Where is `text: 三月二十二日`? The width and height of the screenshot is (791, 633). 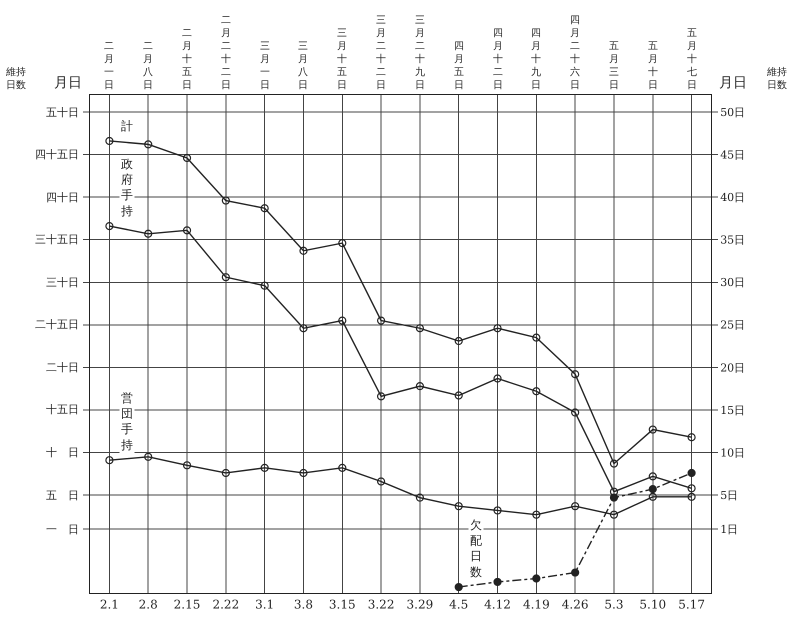 text: 三月二十二日 is located at coordinates (381, 53).